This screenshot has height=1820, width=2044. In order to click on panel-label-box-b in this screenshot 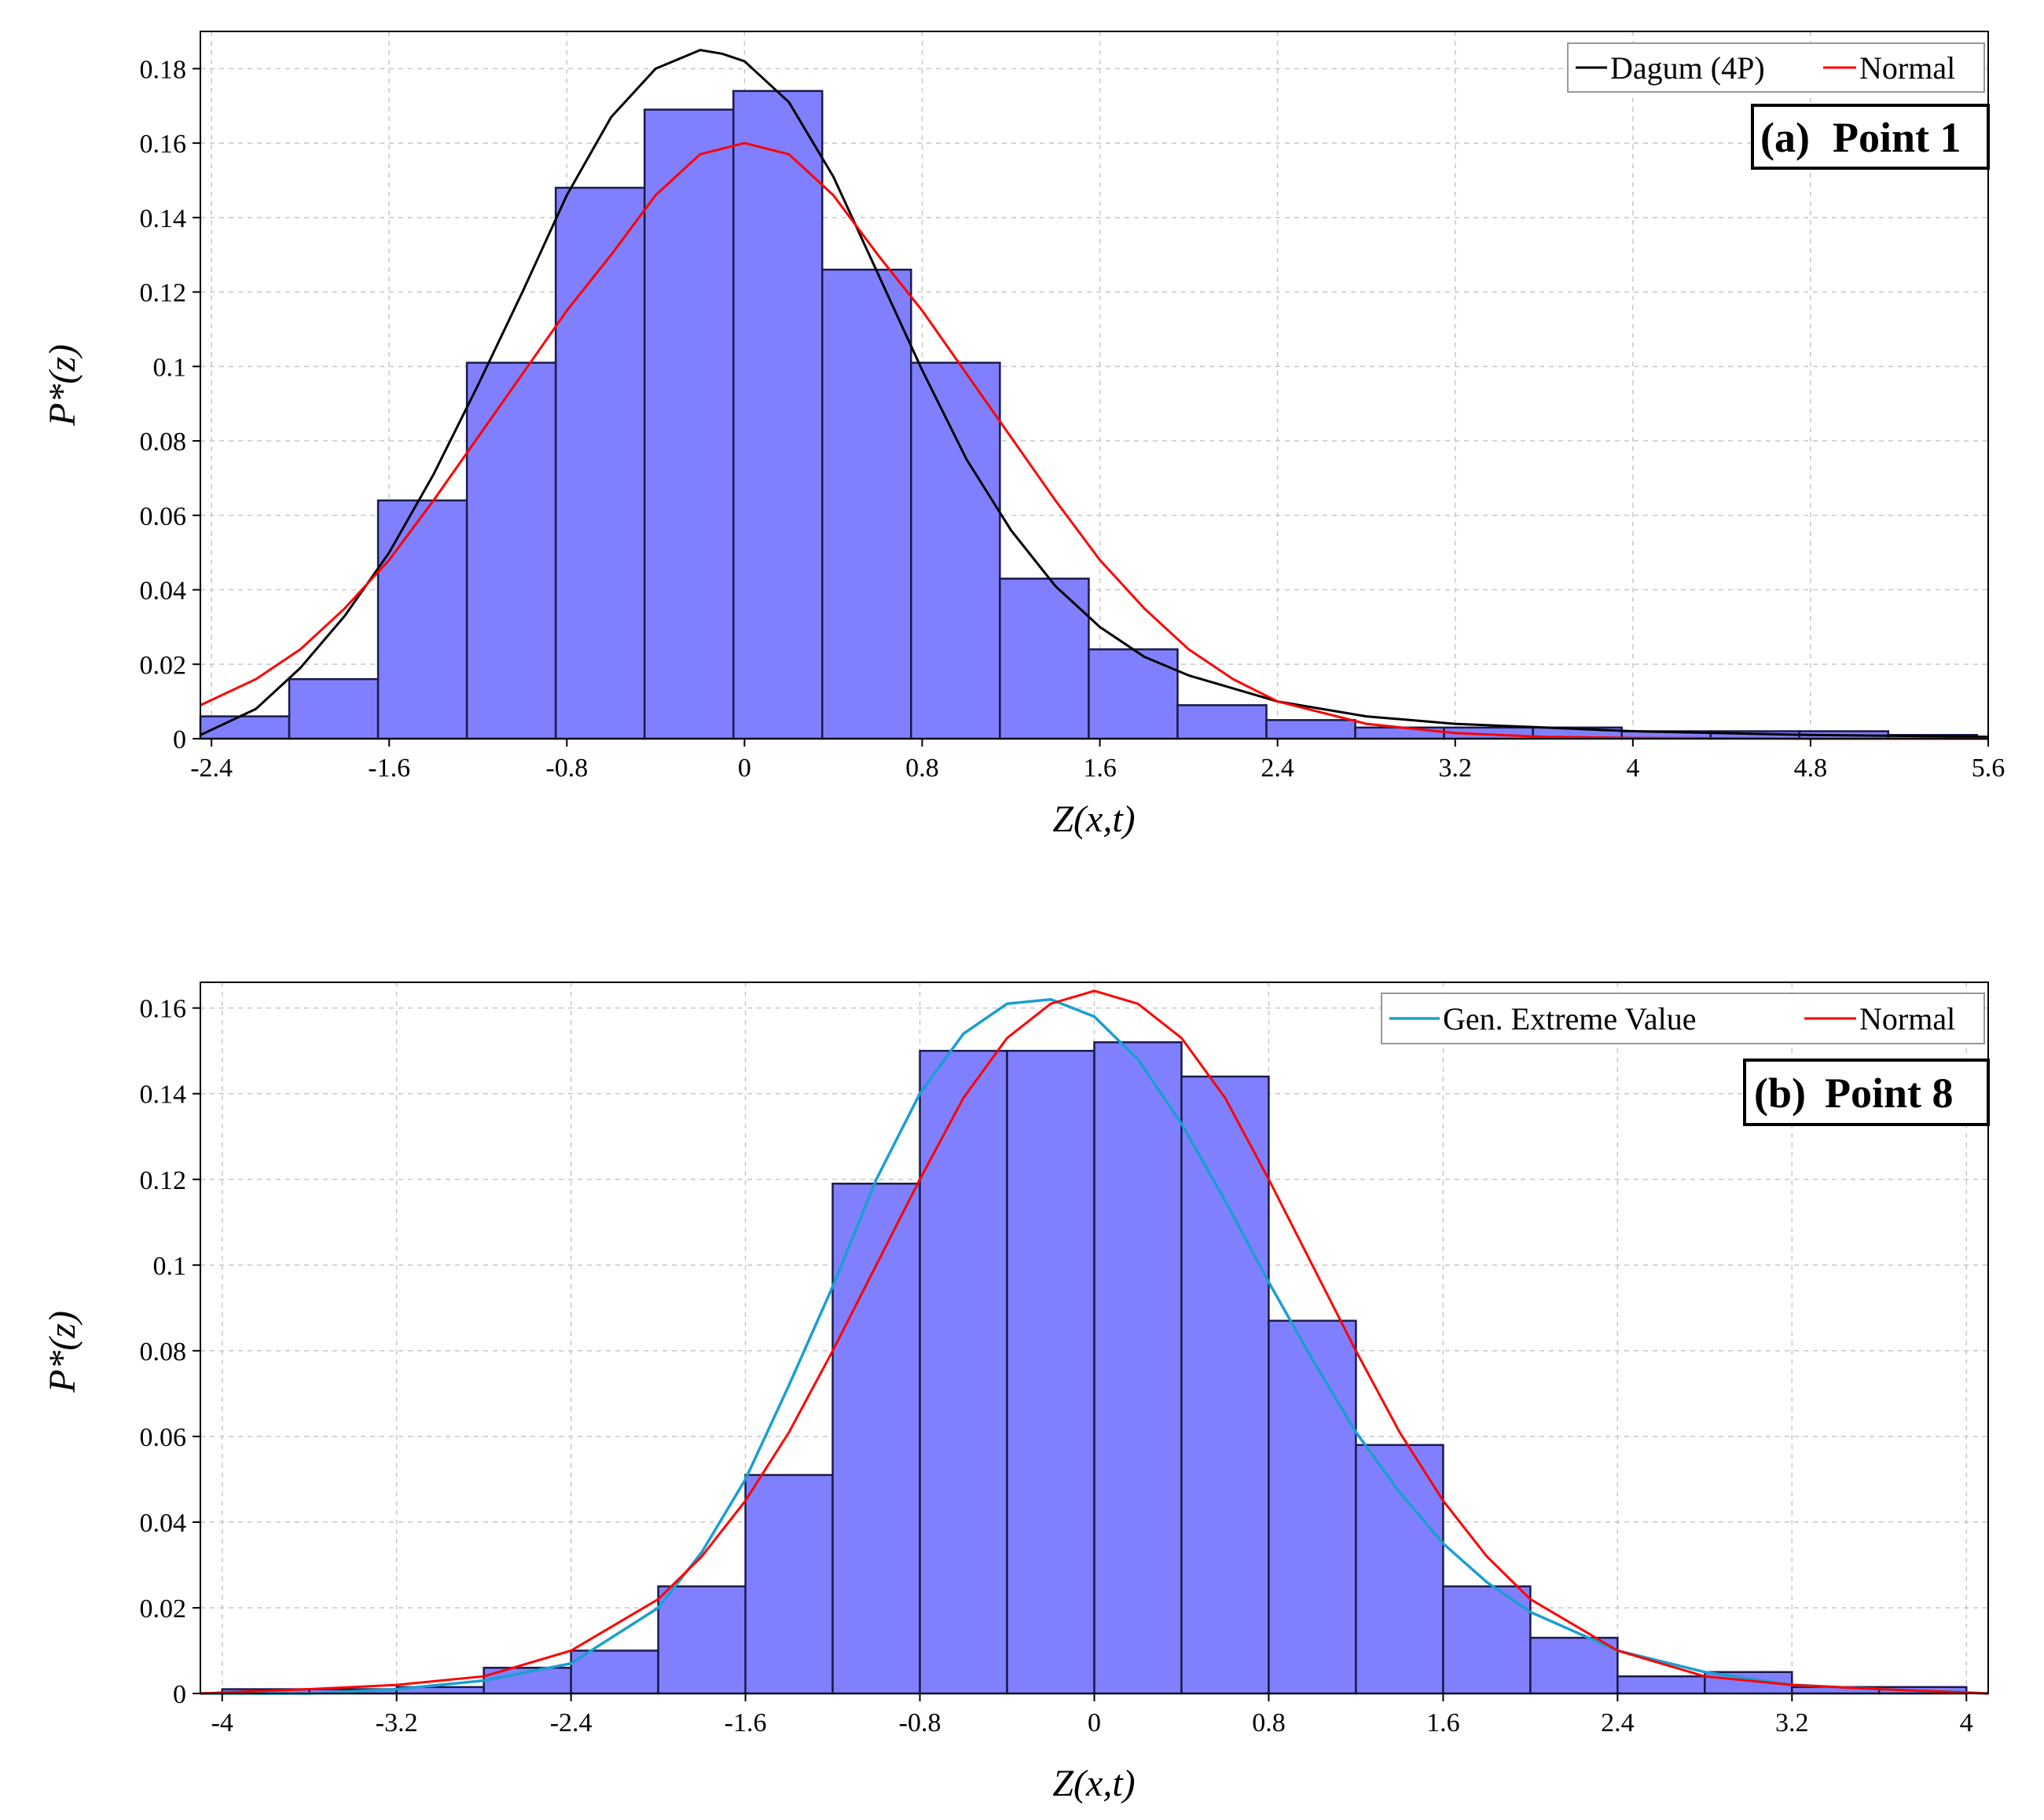, I will do `click(1866, 1092)`.